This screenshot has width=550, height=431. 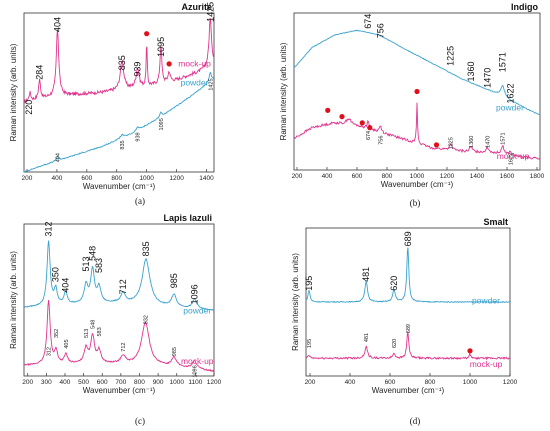 I want to click on x-tick-label: 1100, so click(x=195, y=382).